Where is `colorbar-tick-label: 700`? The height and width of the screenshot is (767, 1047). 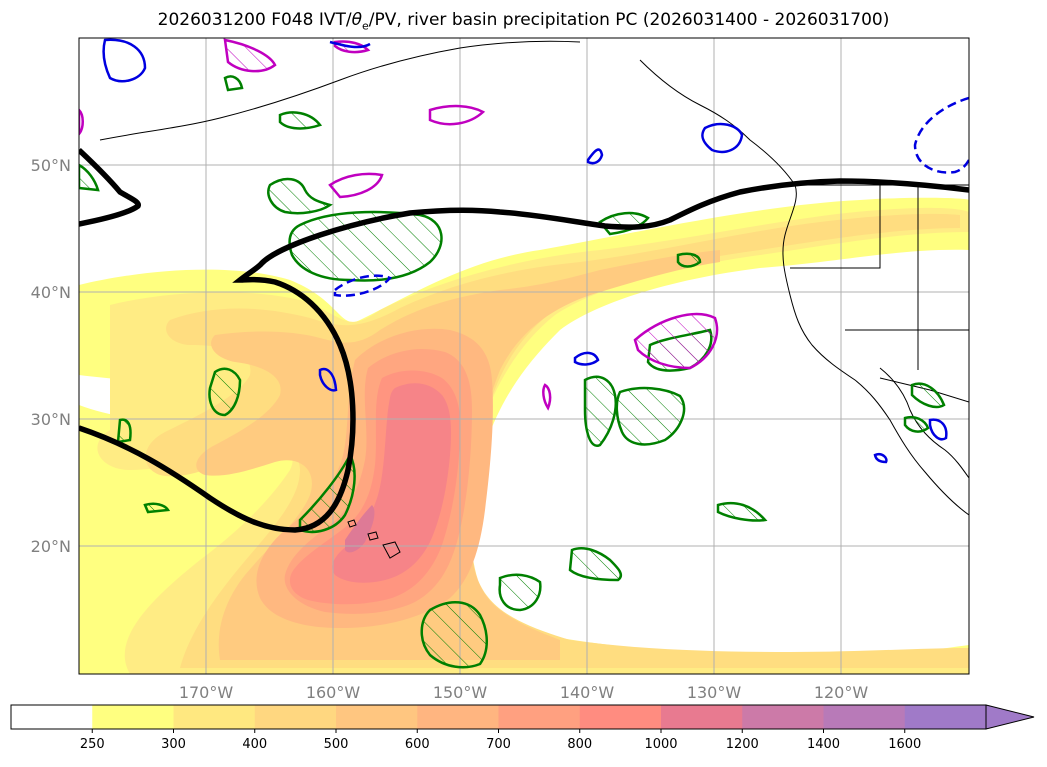 colorbar-tick-label: 700 is located at coordinates (498, 744).